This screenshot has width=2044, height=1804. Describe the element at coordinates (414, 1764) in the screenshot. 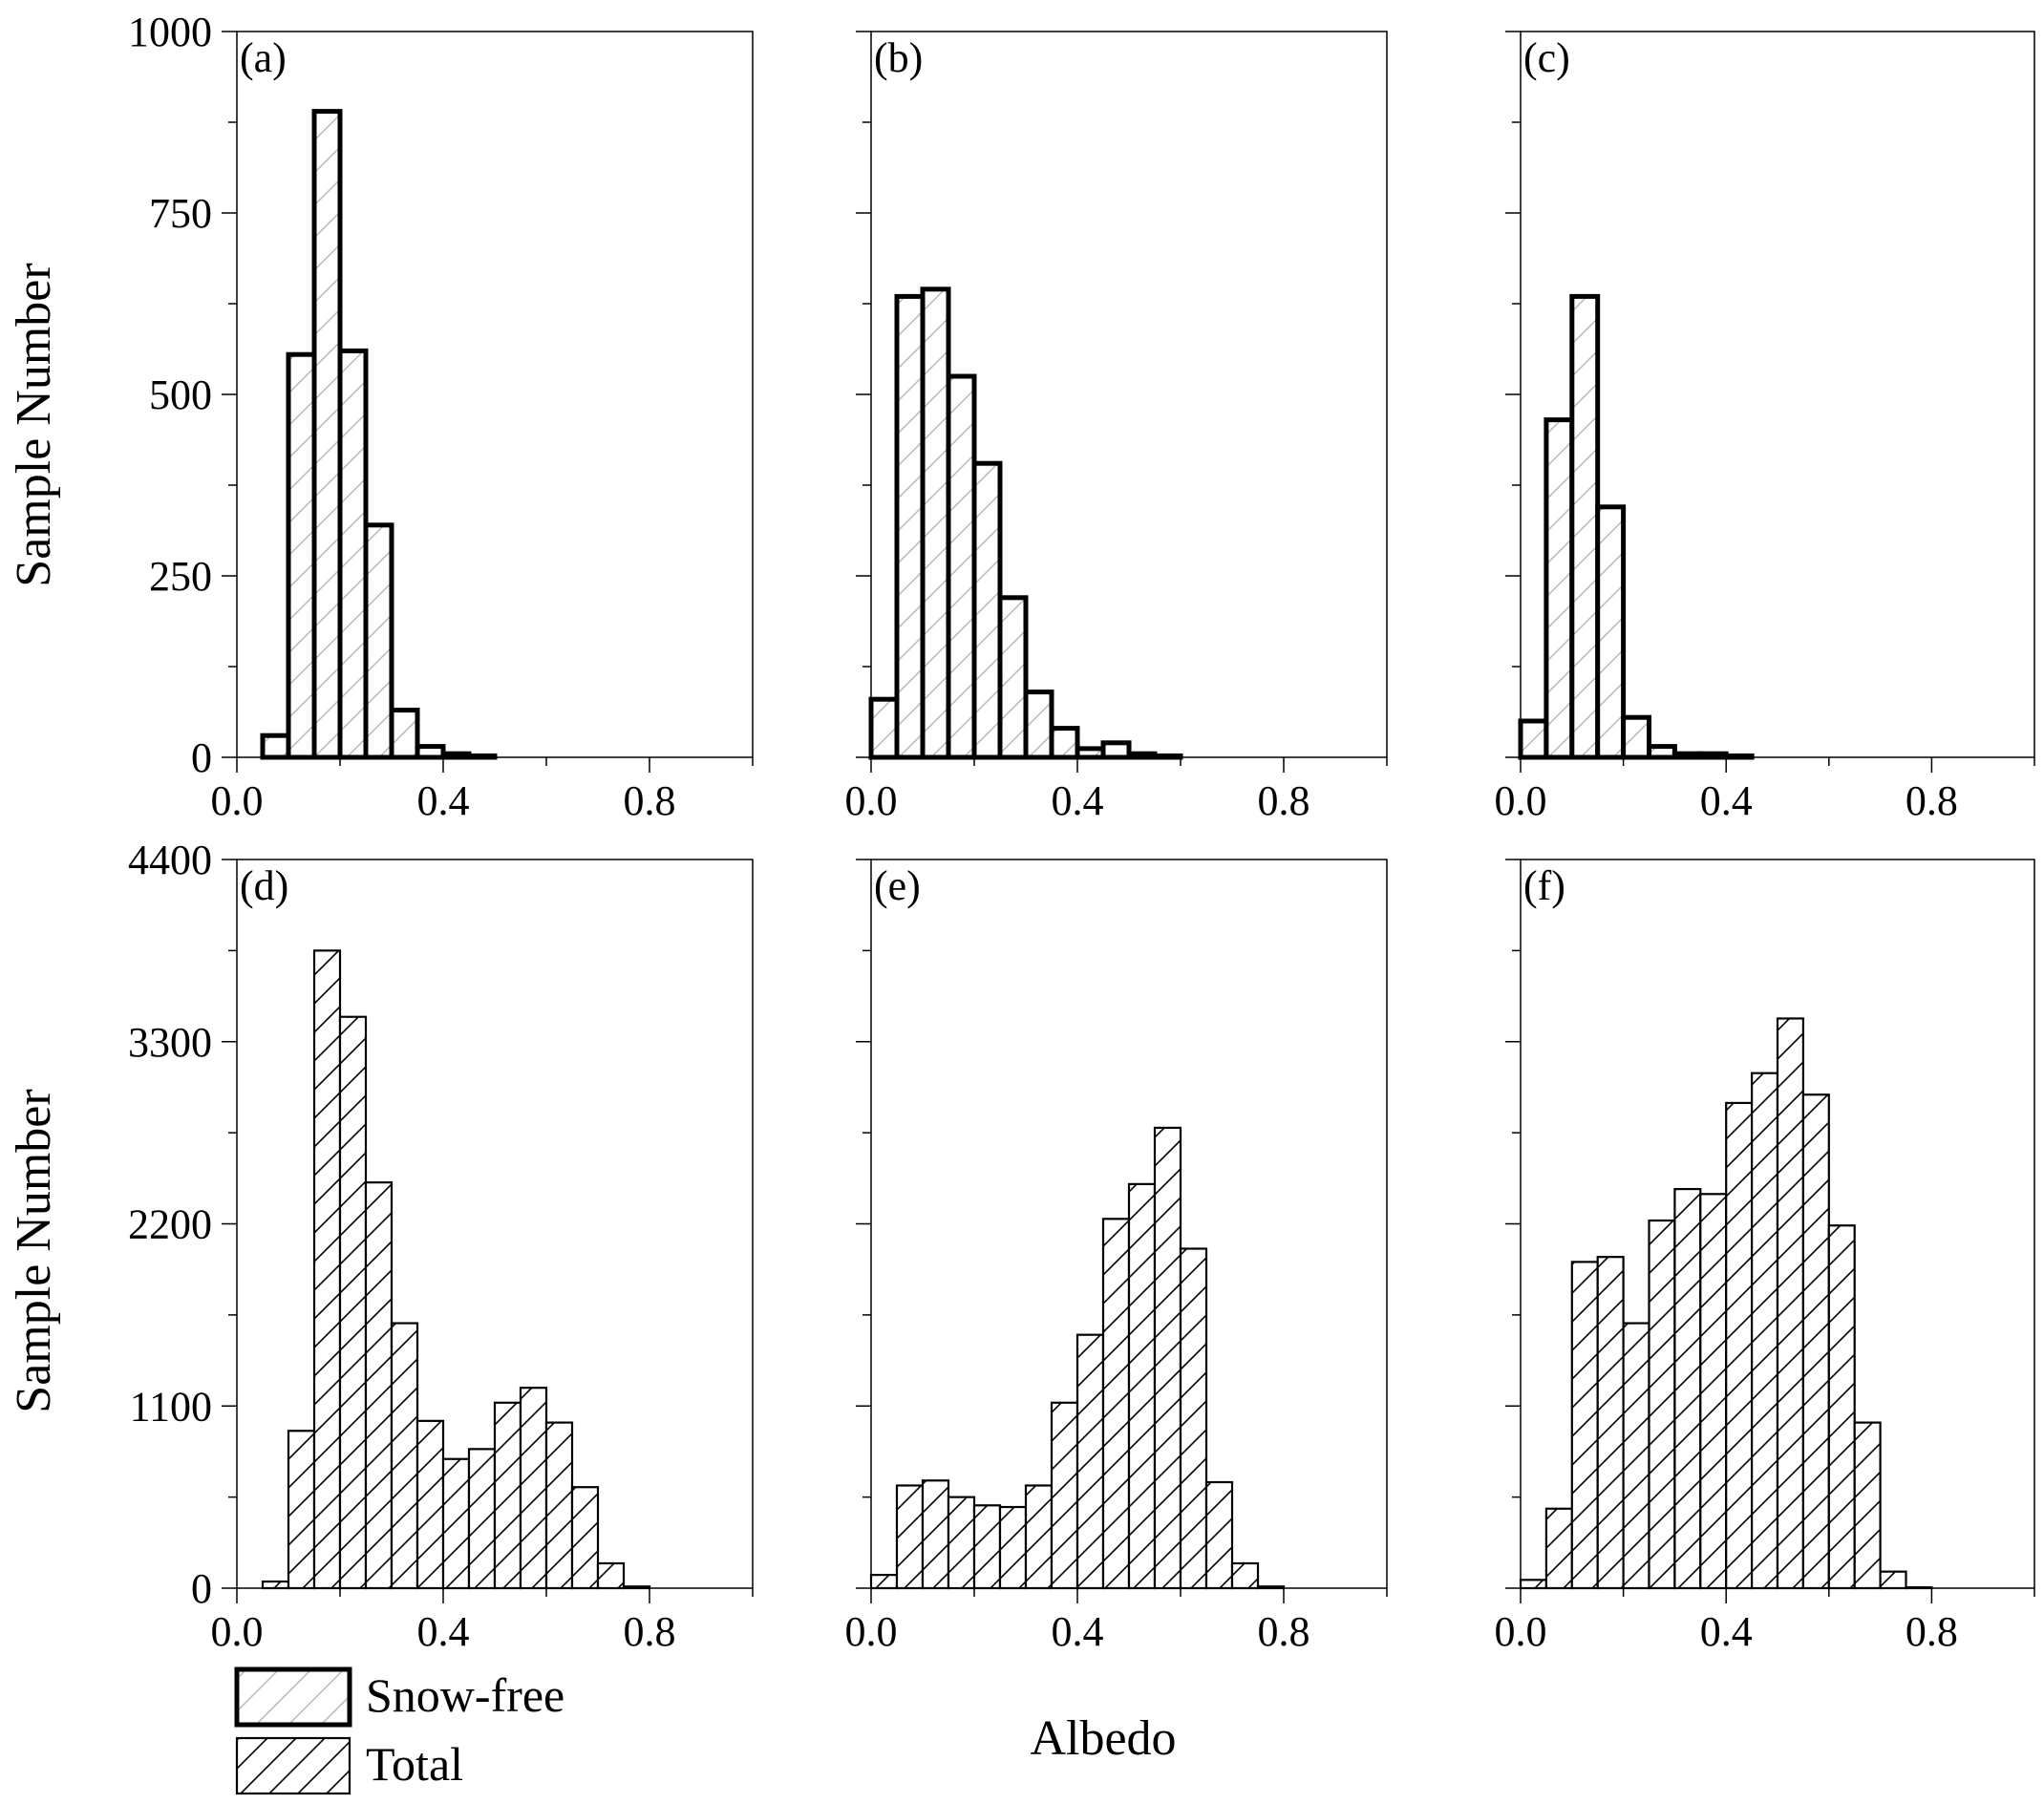

I see `legend-label-total: Total` at that location.